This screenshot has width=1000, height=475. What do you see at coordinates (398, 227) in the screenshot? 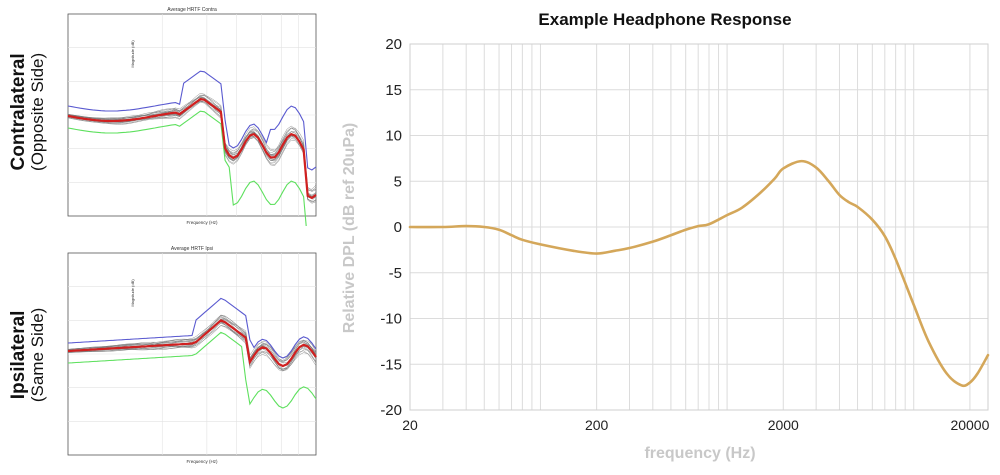
I see `y-tick-label: 0` at bounding box center [398, 227].